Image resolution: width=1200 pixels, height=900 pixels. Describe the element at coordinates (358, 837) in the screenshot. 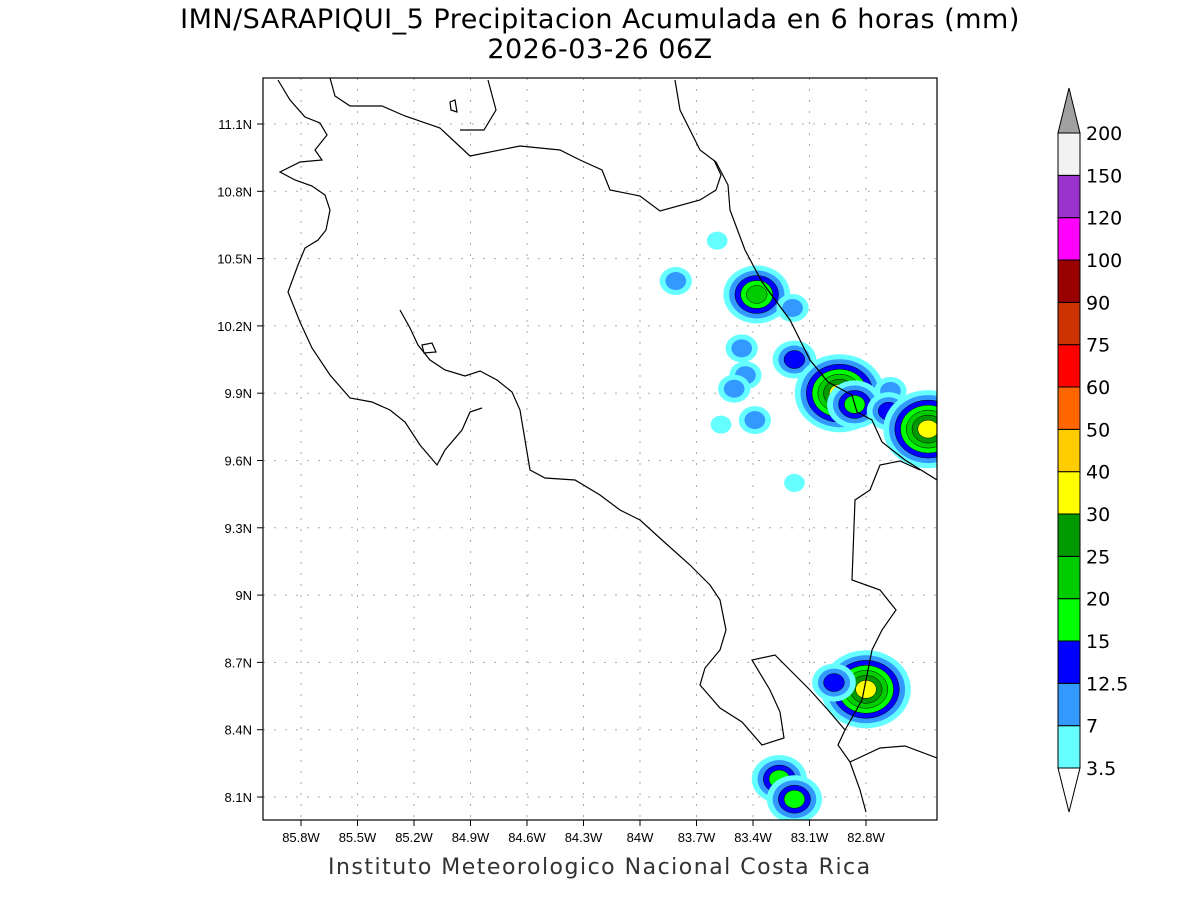

I see `x-tick-label: 85.5W` at that location.